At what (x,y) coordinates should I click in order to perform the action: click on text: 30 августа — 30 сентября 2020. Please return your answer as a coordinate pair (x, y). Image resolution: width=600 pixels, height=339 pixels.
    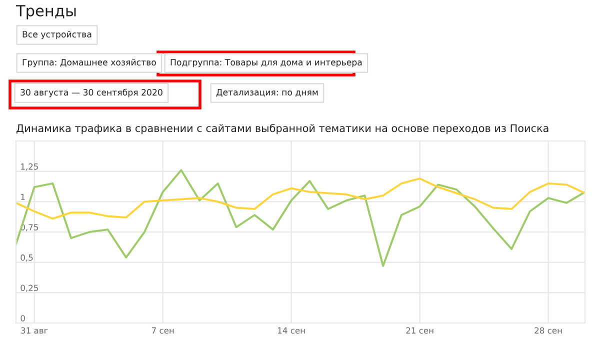
    Looking at the image, I should click on (91, 93).